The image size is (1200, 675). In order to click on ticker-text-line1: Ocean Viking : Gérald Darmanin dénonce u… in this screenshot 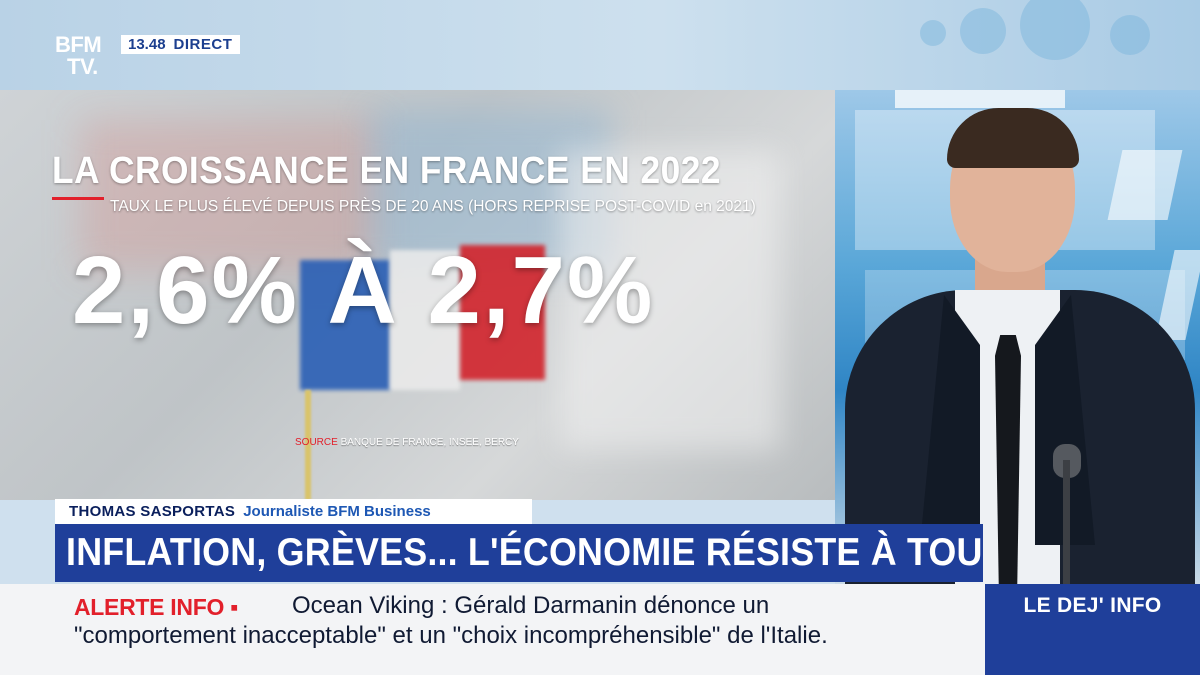, I will do `click(531, 605)`.